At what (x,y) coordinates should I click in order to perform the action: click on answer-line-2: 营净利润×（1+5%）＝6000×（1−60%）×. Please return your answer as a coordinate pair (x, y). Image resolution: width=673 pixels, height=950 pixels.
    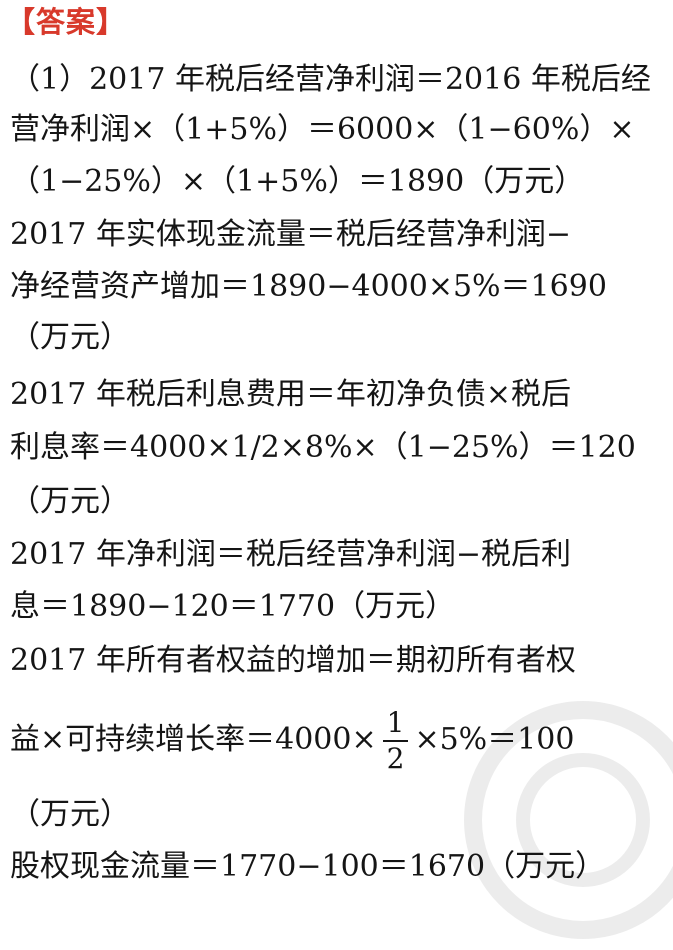
    Looking at the image, I should click on (322, 129).